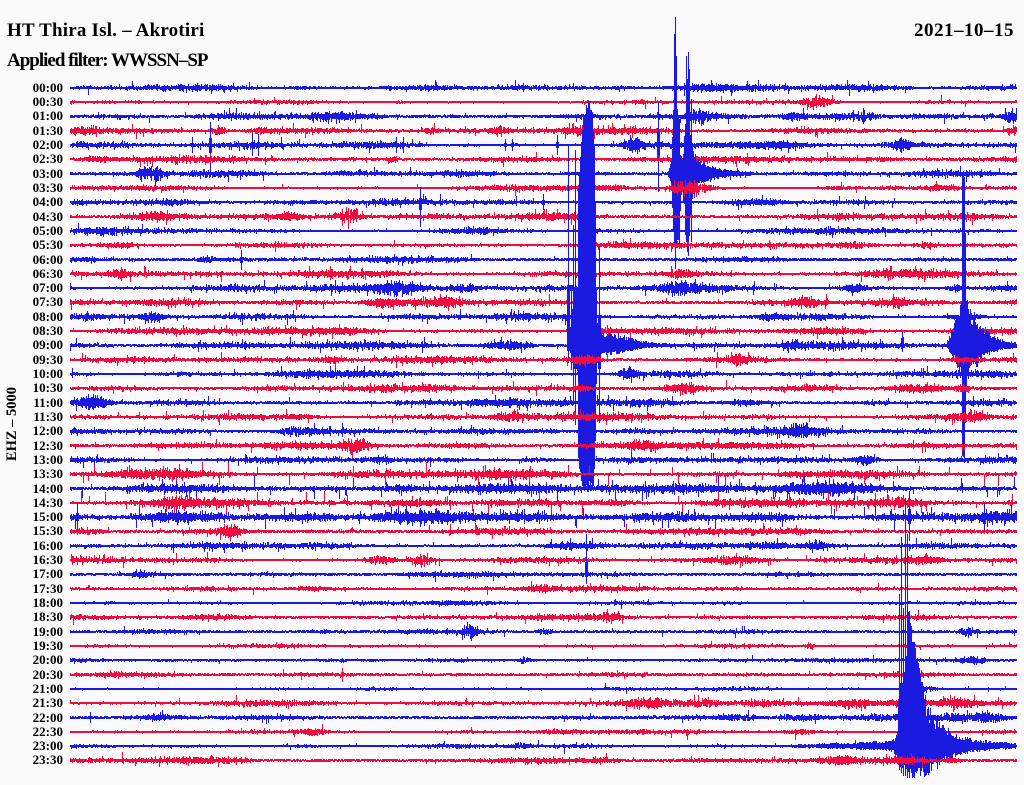  Describe the element at coordinates (48, 158) in the screenshot. I see `svg-text: 02:30` at that location.